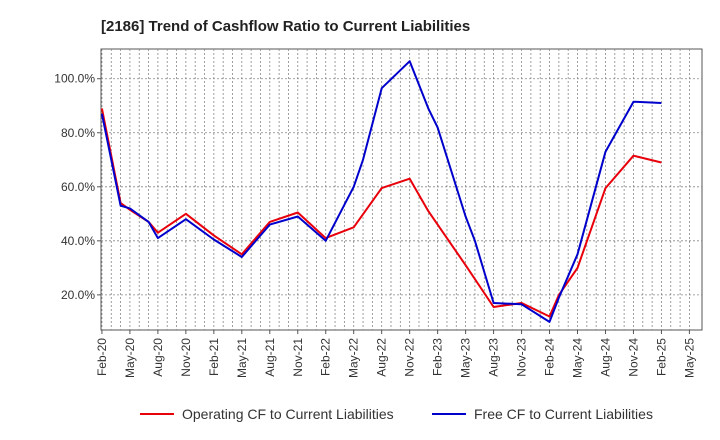 The image size is (720, 440). What do you see at coordinates (102, 357) in the screenshot?
I see `x-tick-label: Feb-20` at bounding box center [102, 357].